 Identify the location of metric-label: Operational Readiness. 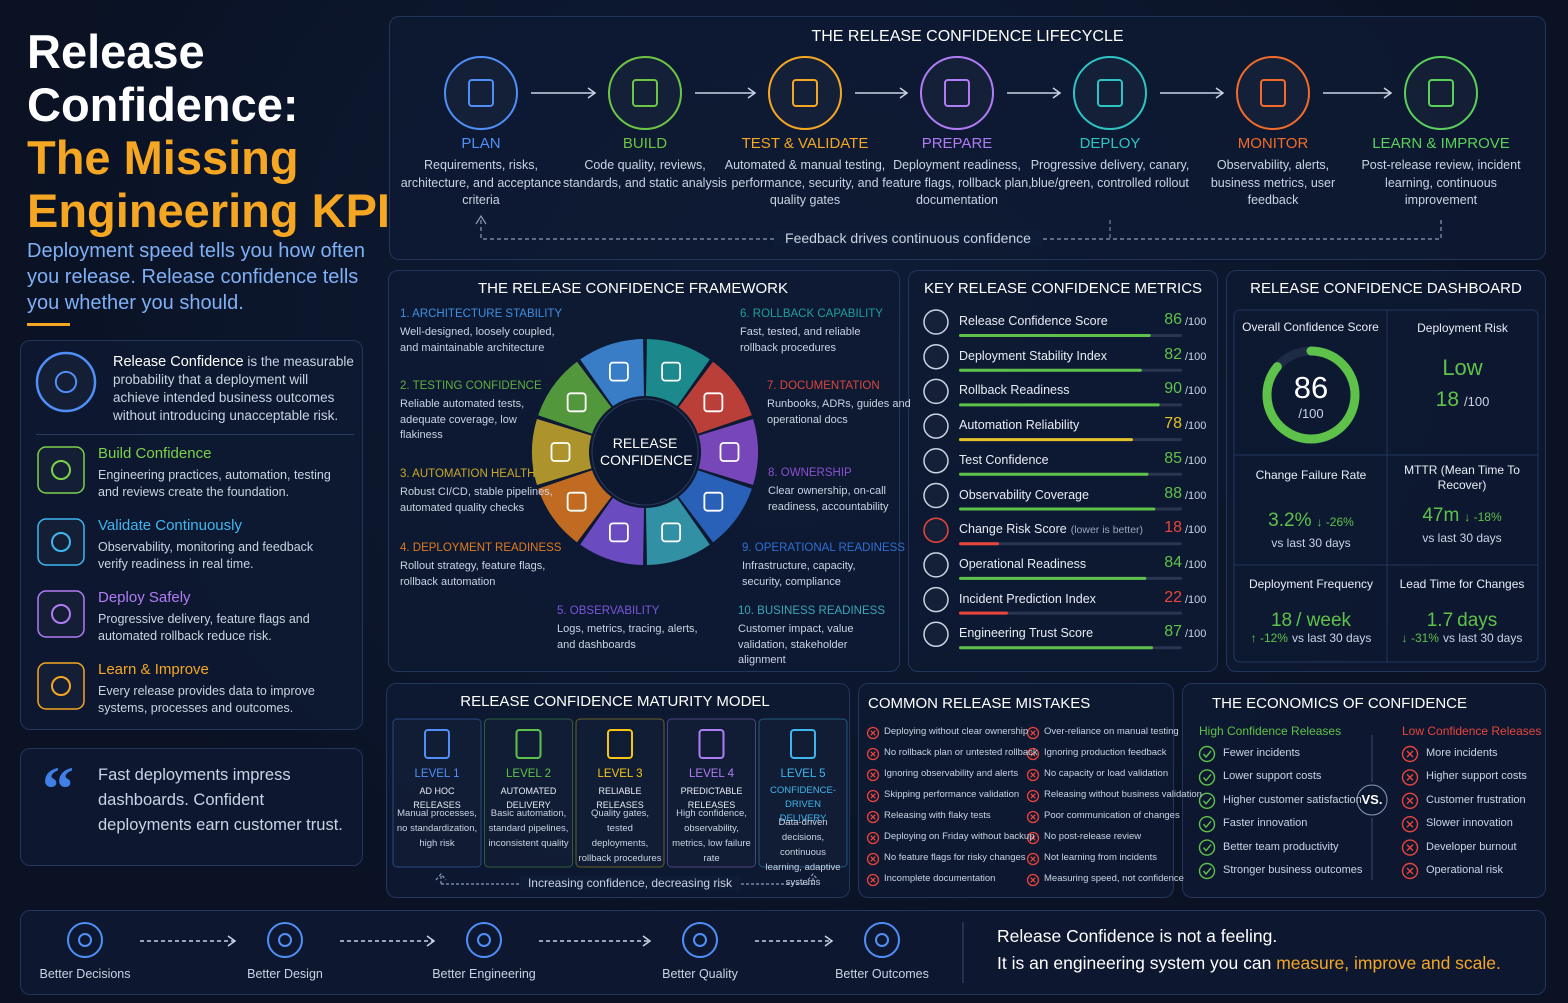
(1022, 564).